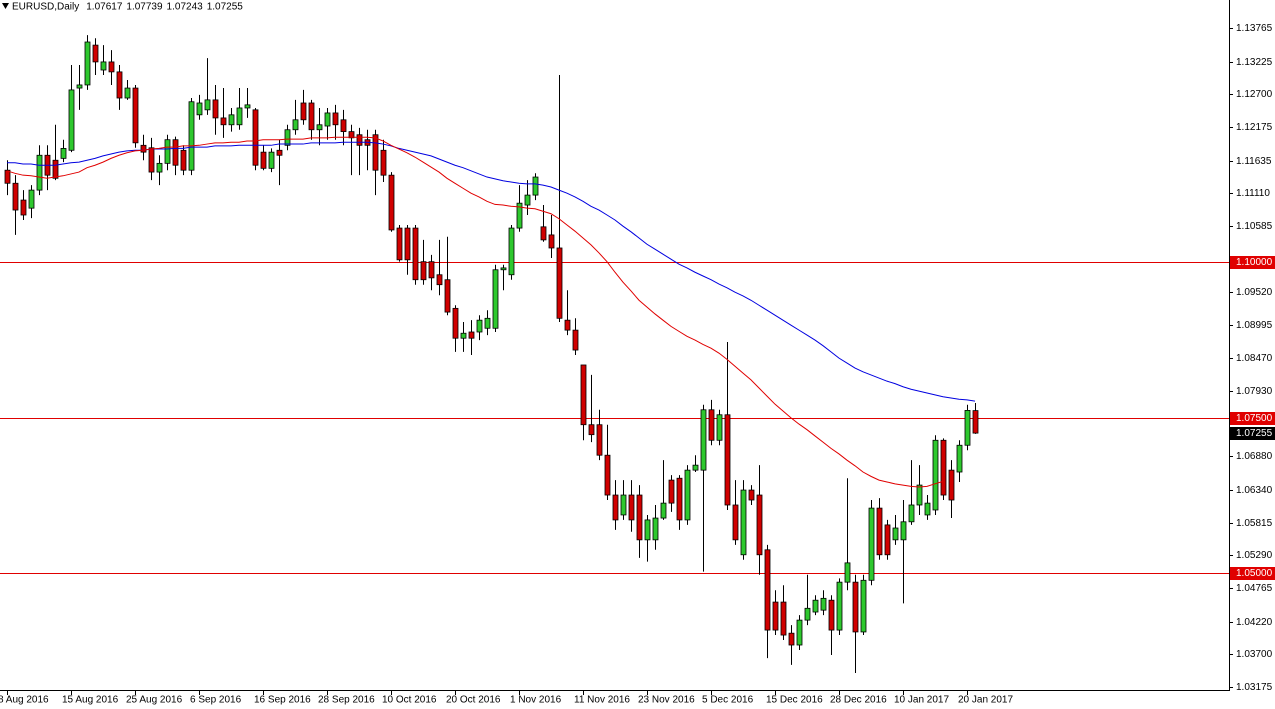  I want to click on x-tick-label: 6 Sep 2016, so click(216, 700).